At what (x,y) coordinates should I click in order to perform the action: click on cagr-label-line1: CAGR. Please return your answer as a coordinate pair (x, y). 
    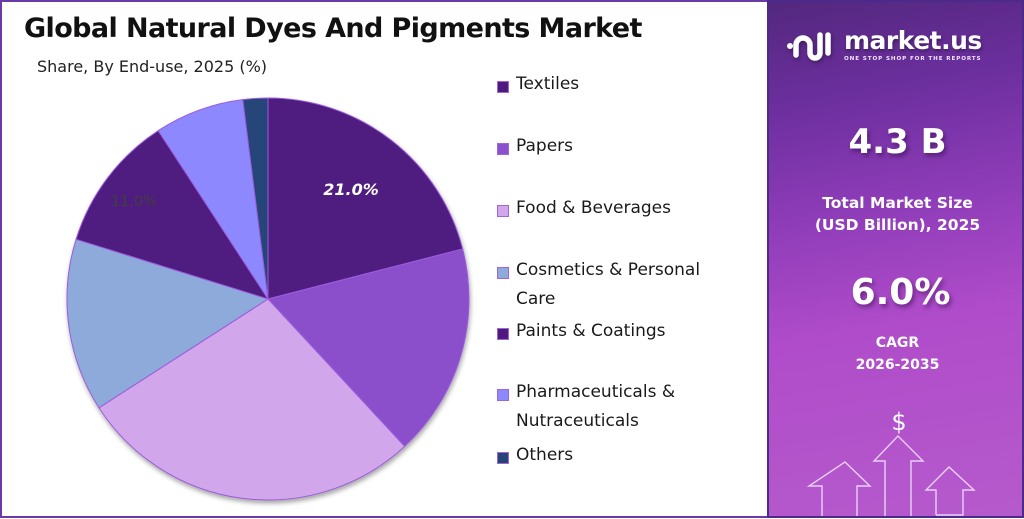
    Looking at the image, I should click on (897, 343).